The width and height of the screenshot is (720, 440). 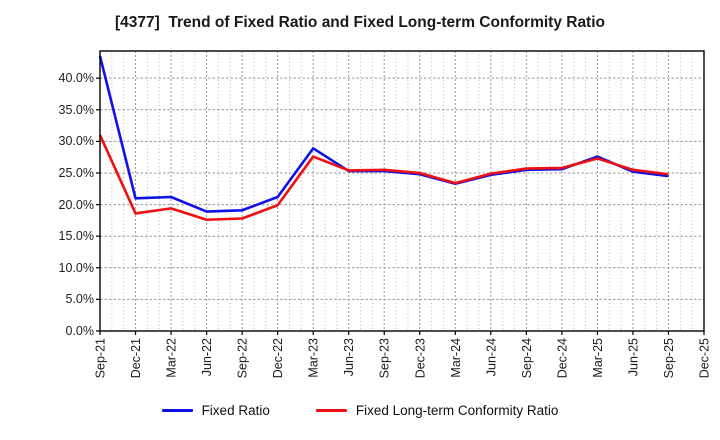 What do you see at coordinates (207, 357) in the screenshot?
I see `x-axis-label: Jun-22` at bounding box center [207, 357].